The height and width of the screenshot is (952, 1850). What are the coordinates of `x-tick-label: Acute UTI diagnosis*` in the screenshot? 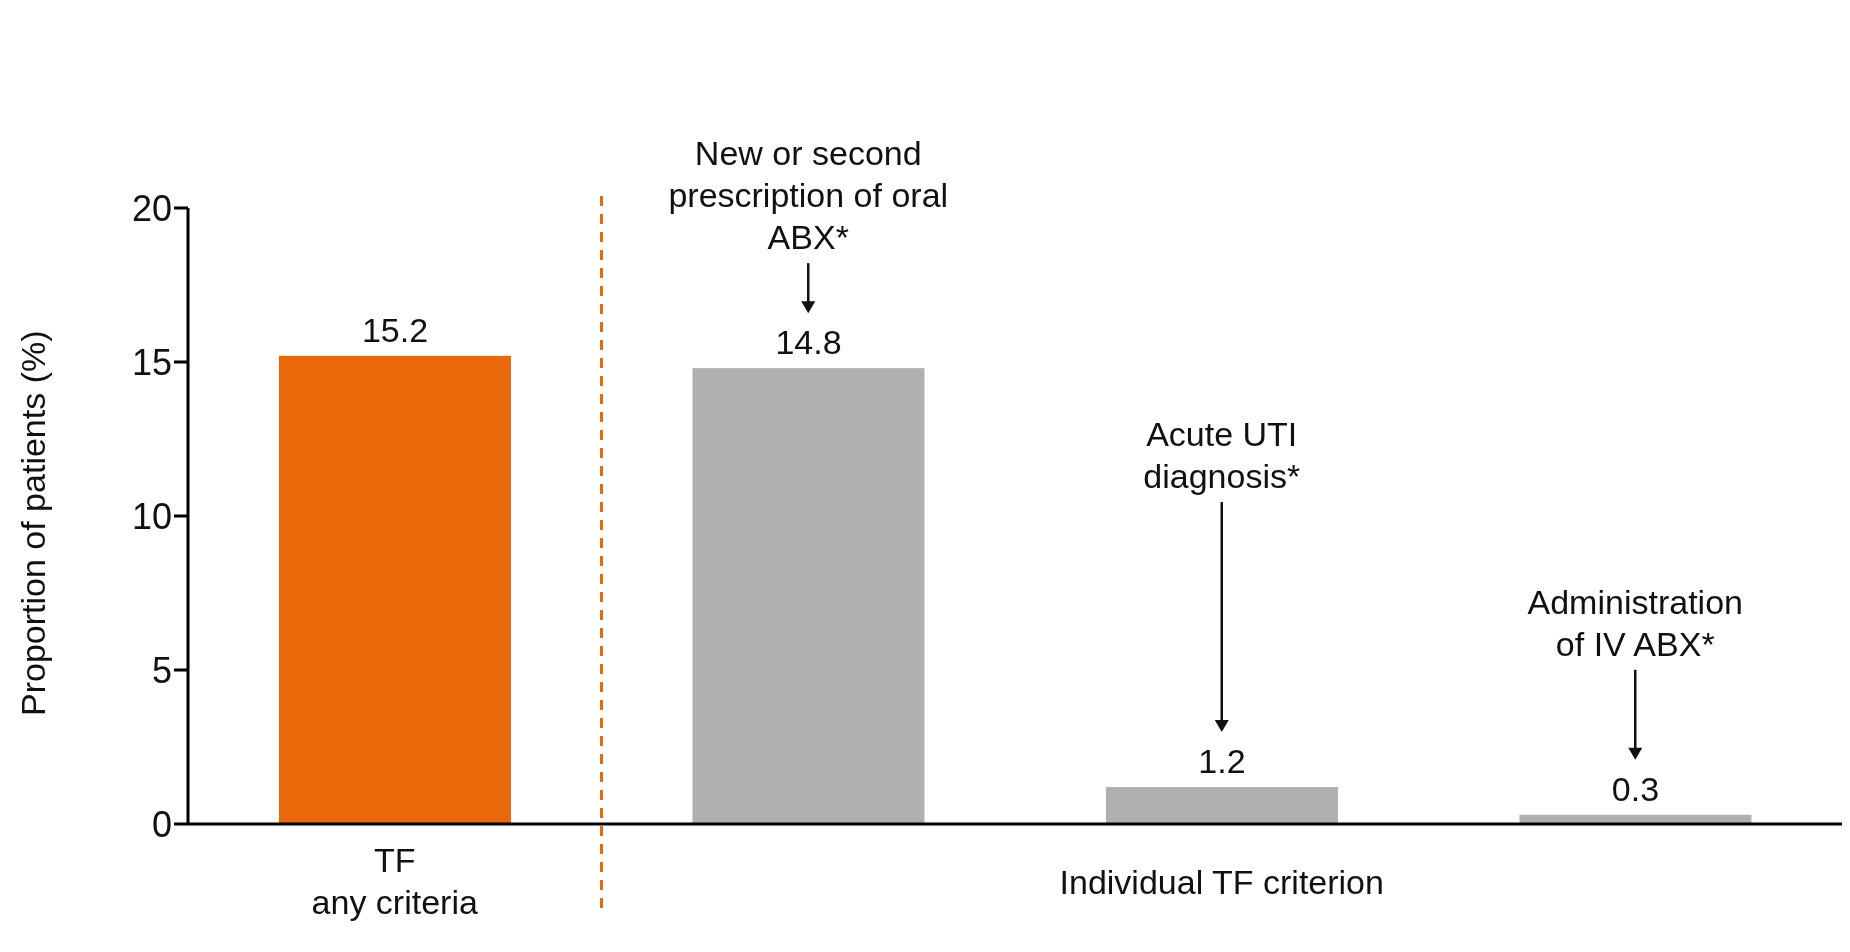 It's located at (1222, 455).